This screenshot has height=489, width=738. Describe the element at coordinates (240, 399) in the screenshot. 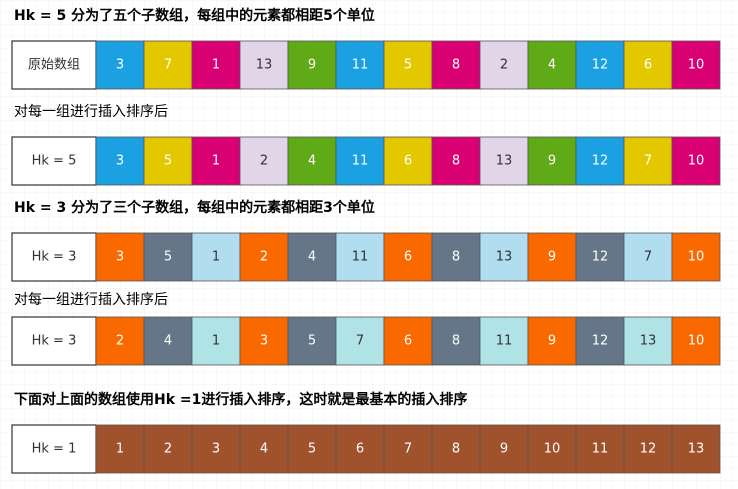

I see `caption: 下面对上面的数组使用Hk =1进行插入排序，这时就是最基本的插入排序` at that location.